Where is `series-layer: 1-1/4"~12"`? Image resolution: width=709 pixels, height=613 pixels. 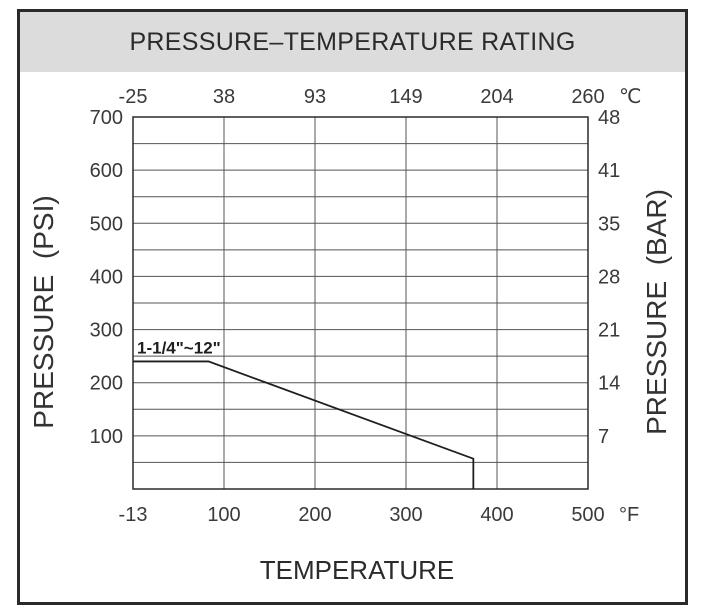
series-layer: 1-1/4"~12" is located at coordinates (304, 413).